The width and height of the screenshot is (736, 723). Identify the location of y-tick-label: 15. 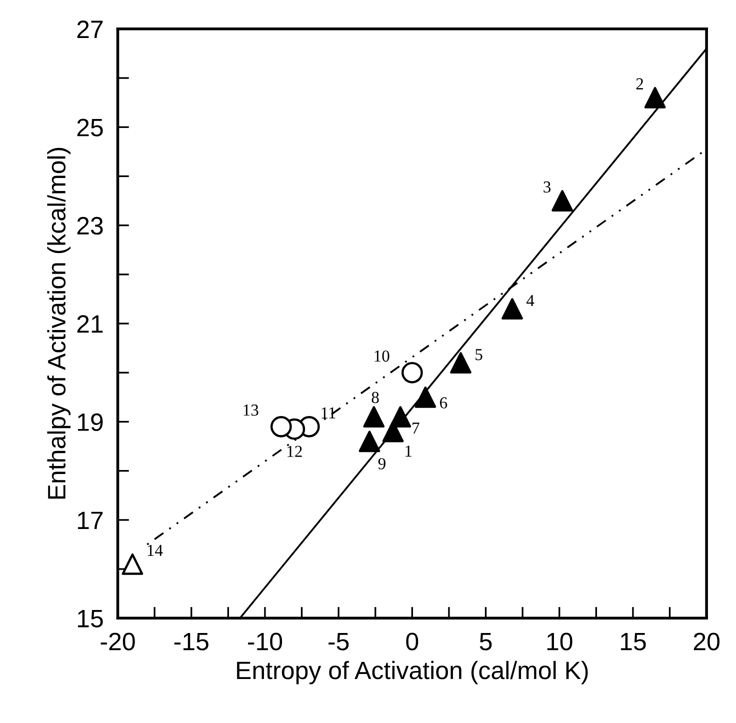
(90, 619).